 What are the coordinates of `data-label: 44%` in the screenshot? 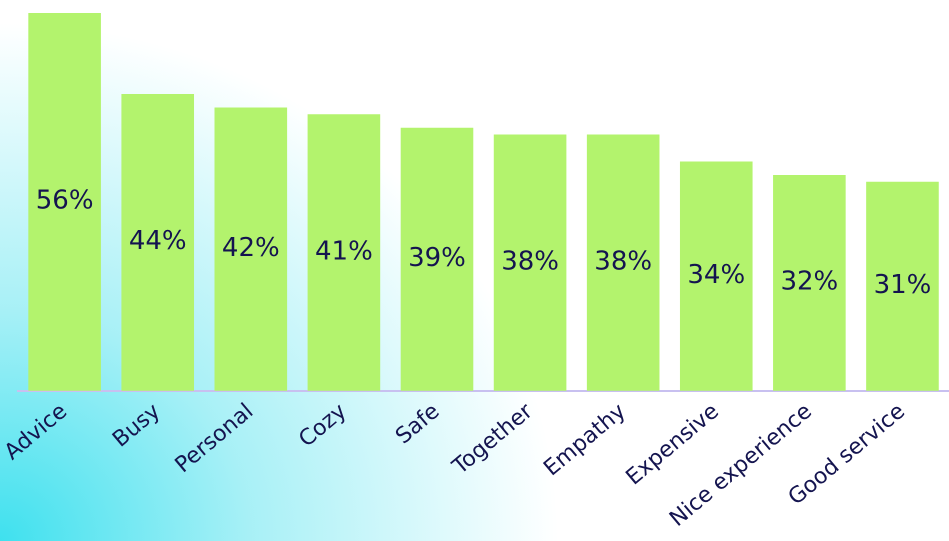 It's located at (157, 241).